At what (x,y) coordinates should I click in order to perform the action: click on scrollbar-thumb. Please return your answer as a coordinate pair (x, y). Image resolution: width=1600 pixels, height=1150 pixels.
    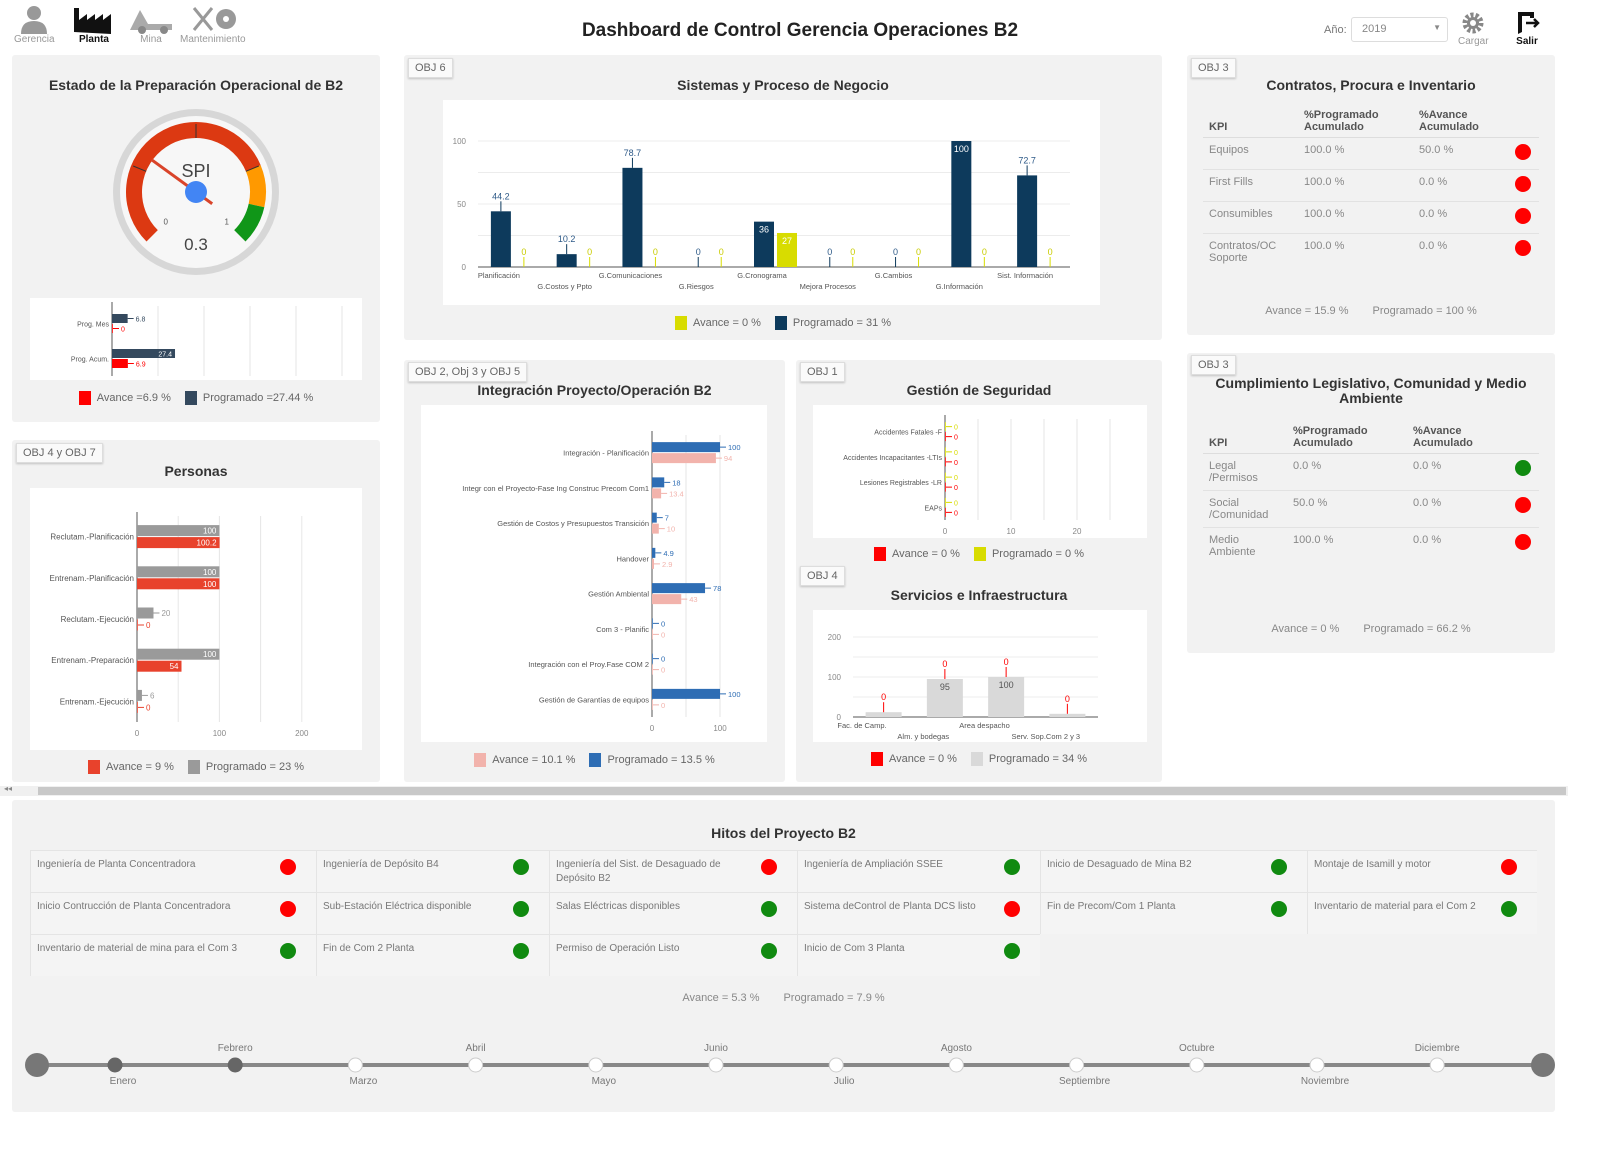
    Looking at the image, I should click on (802, 791).